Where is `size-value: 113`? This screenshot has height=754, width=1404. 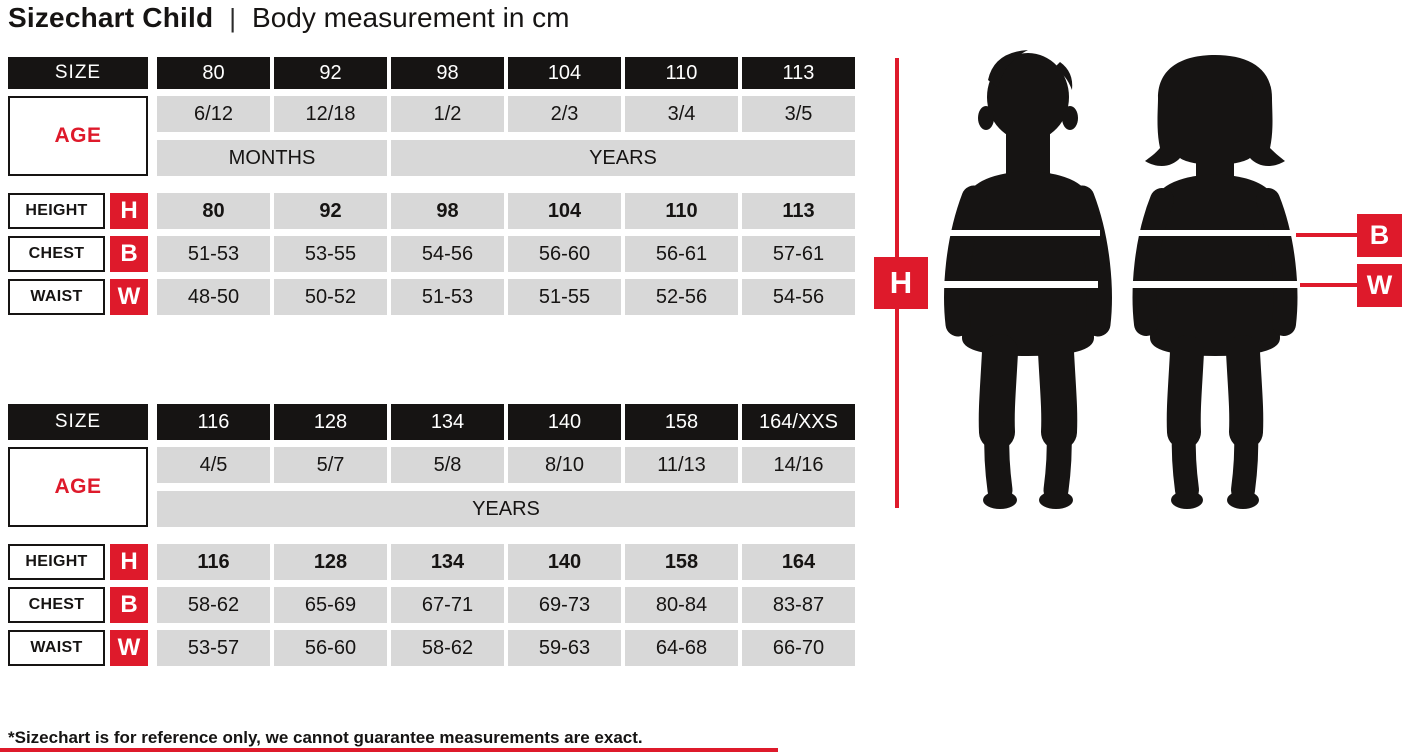
size-value: 113 is located at coordinates (798, 73).